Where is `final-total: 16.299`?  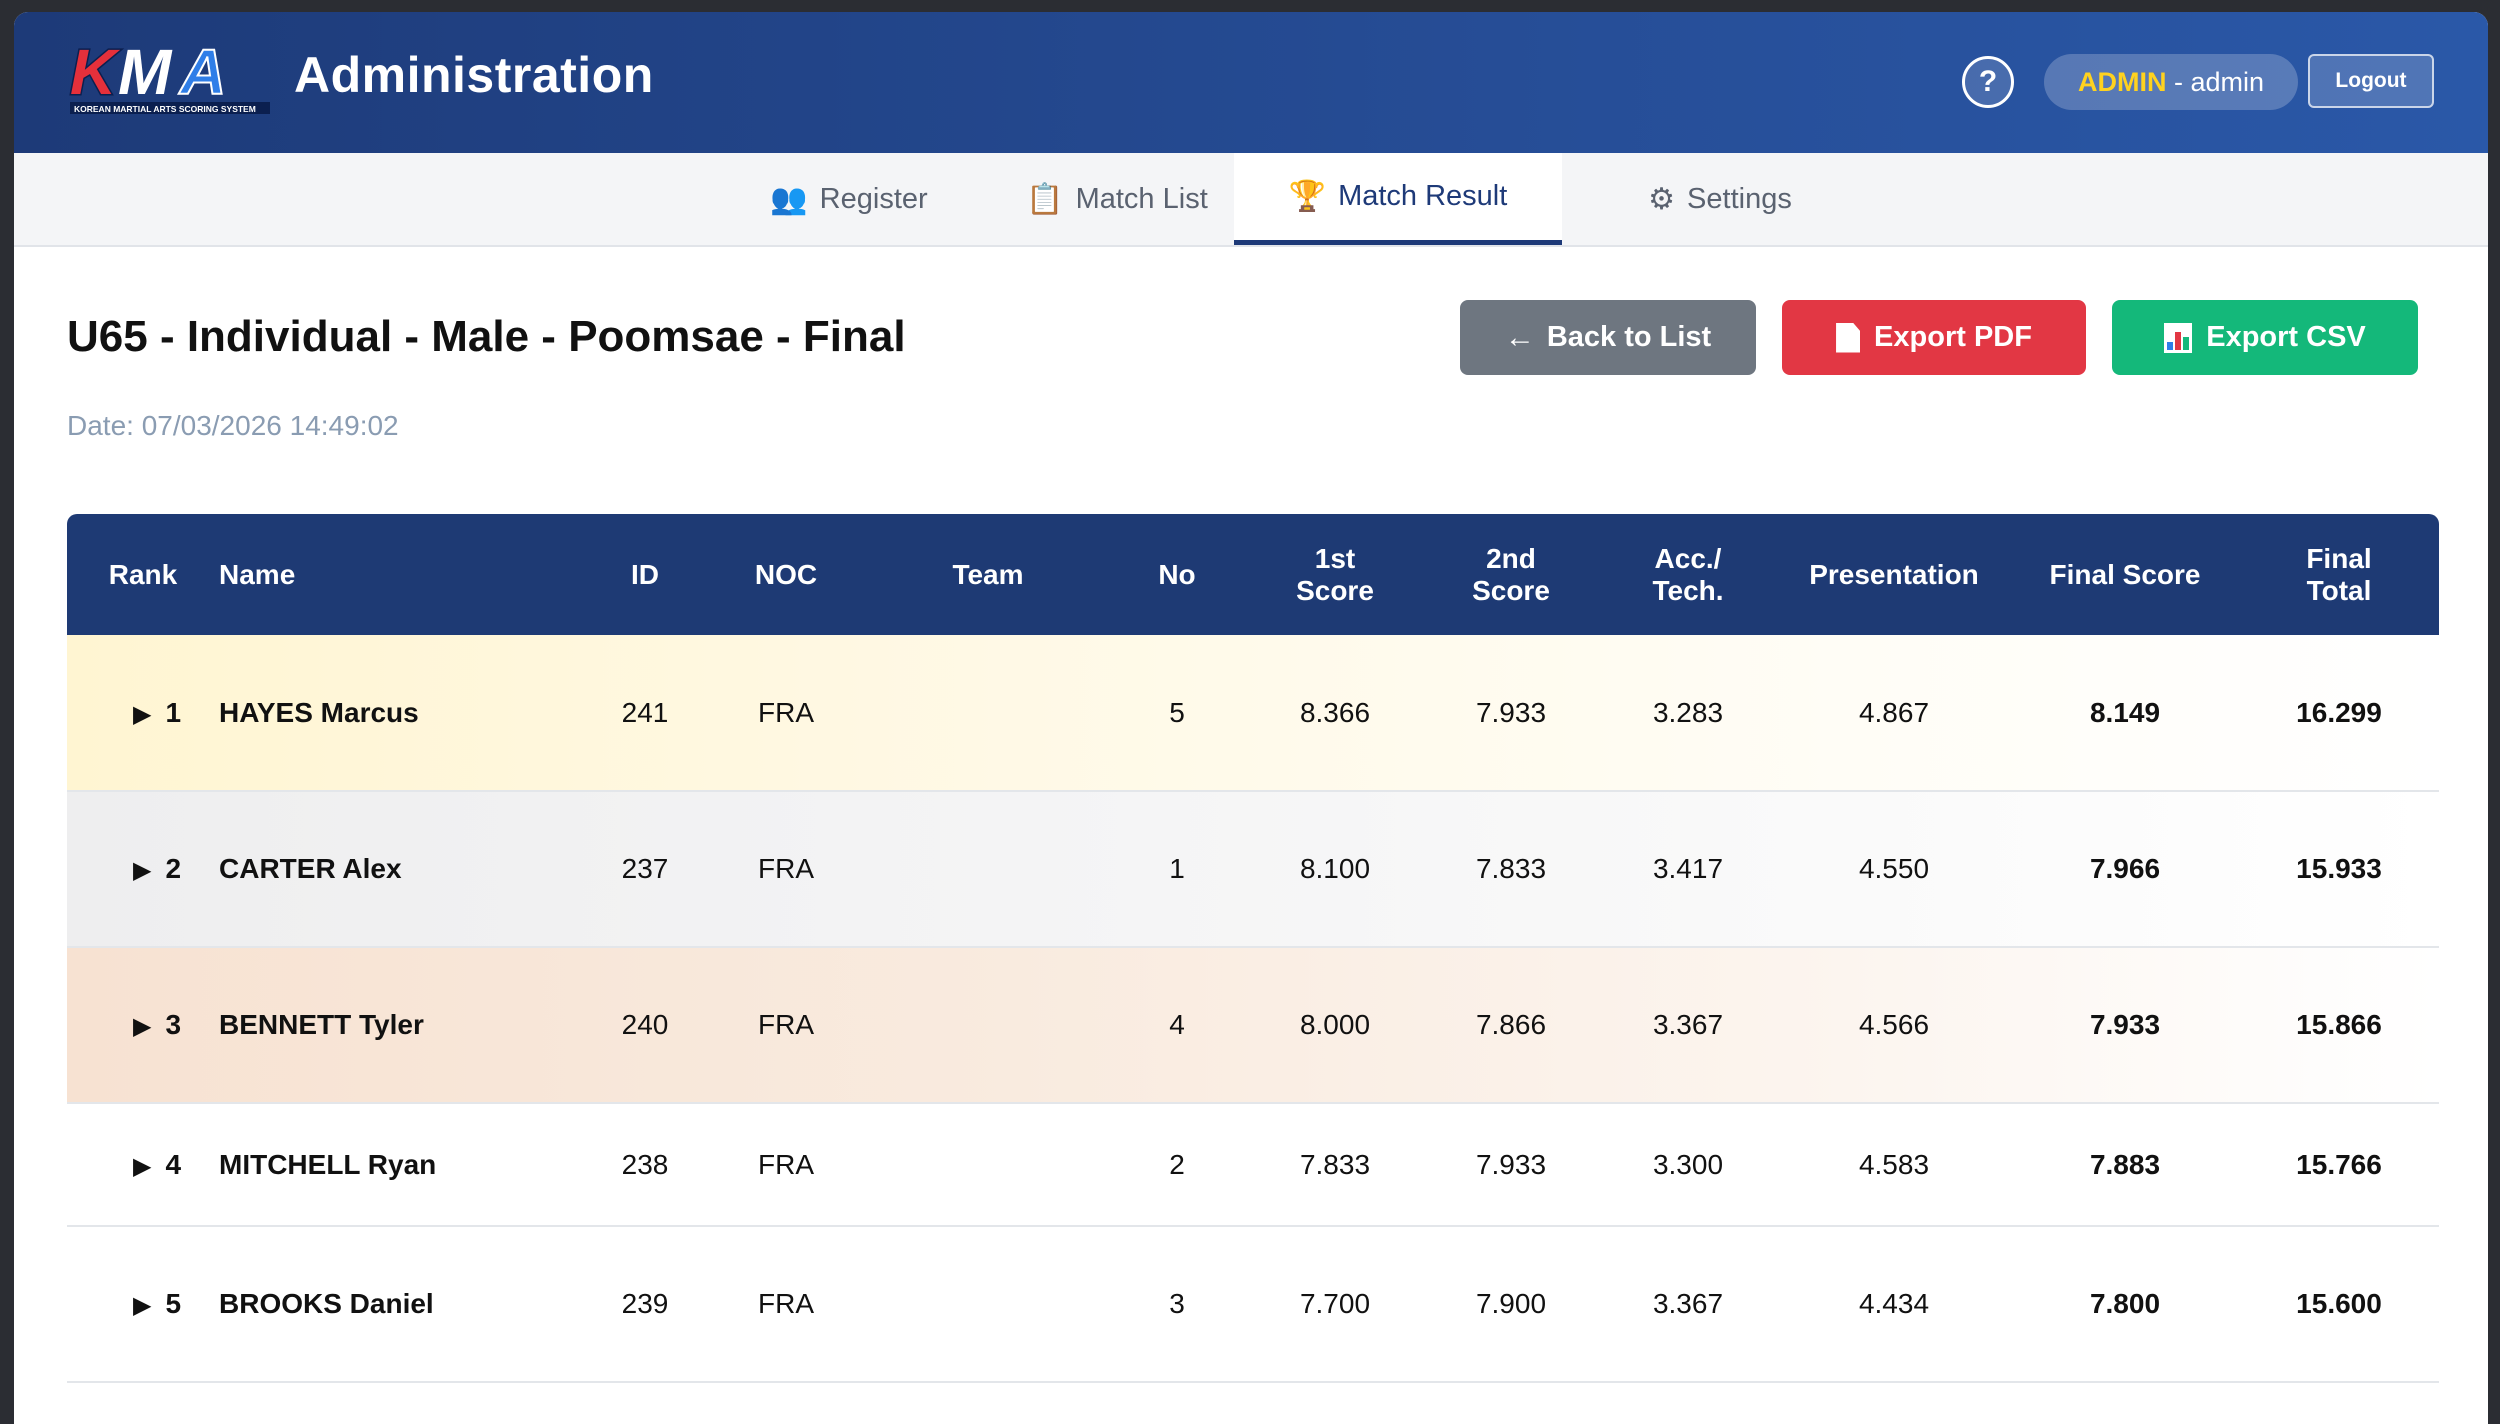 final-total: 16.299 is located at coordinates (2339, 713).